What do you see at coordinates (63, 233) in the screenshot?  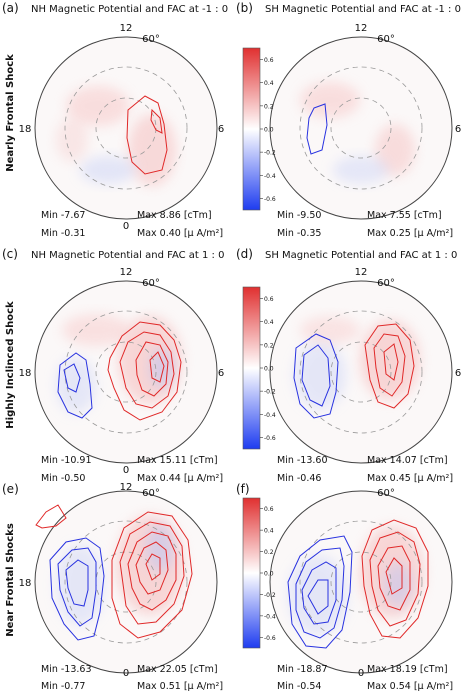 I see `panel-a-min-fac: Min -0.31` at bounding box center [63, 233].